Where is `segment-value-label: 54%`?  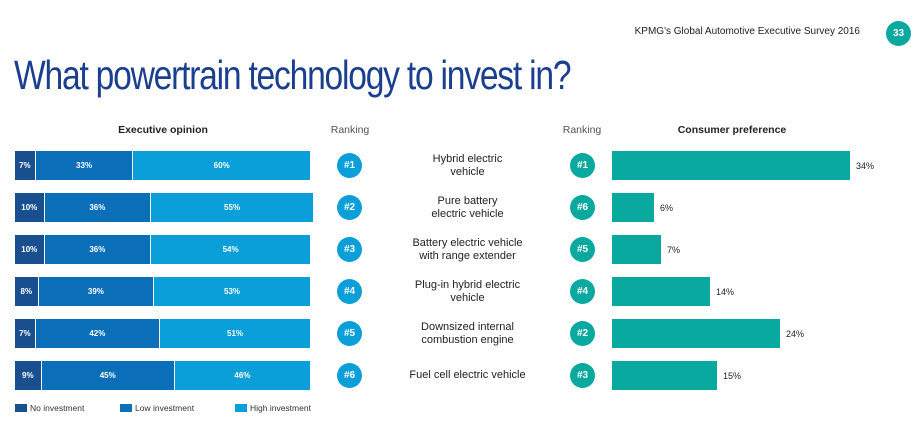 segment-value-label: 54% is located at coordinates (230, 249).